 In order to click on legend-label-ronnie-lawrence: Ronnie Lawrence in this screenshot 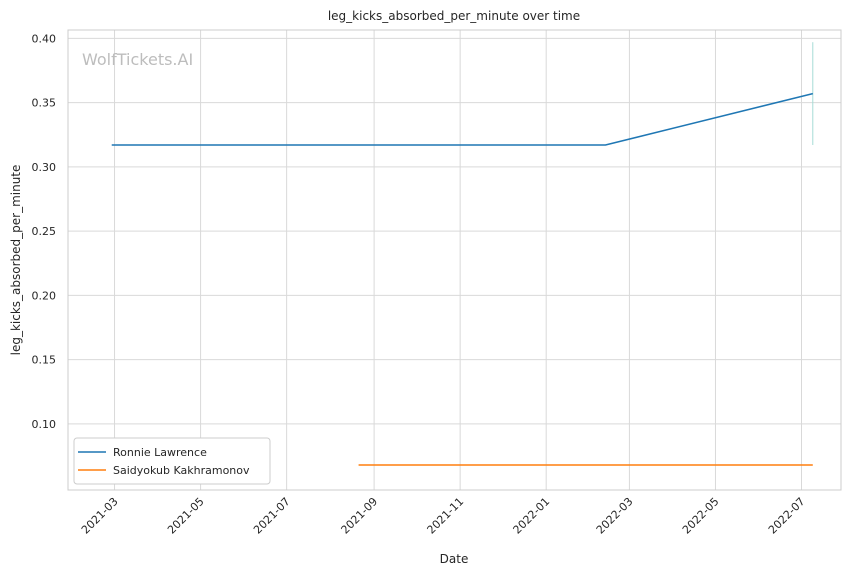, I will do `click(160, 452)`.